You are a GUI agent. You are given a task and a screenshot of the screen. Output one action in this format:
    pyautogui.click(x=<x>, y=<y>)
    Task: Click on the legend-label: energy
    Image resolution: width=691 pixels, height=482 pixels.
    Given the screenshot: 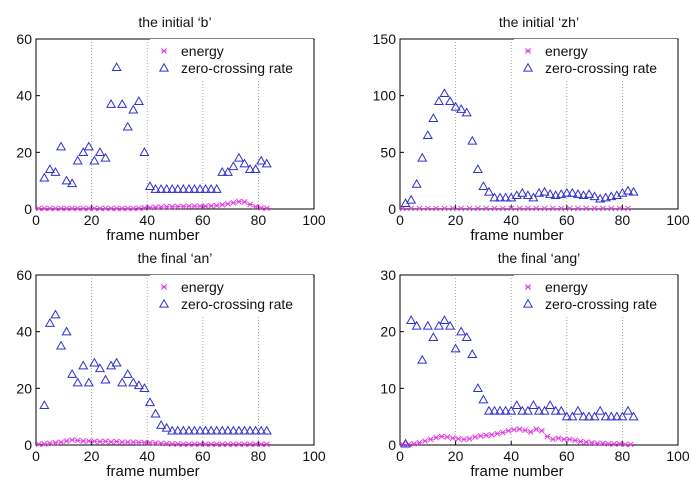 What is the action you would take?
    pyautogui.click(x=202, y=287)
    